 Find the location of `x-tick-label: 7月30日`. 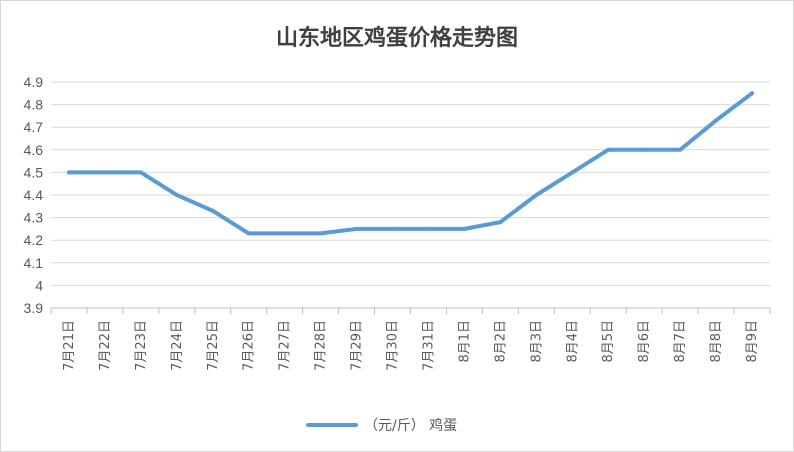

x-tick-label: 7月30日 is located at coordinates (393, 345).